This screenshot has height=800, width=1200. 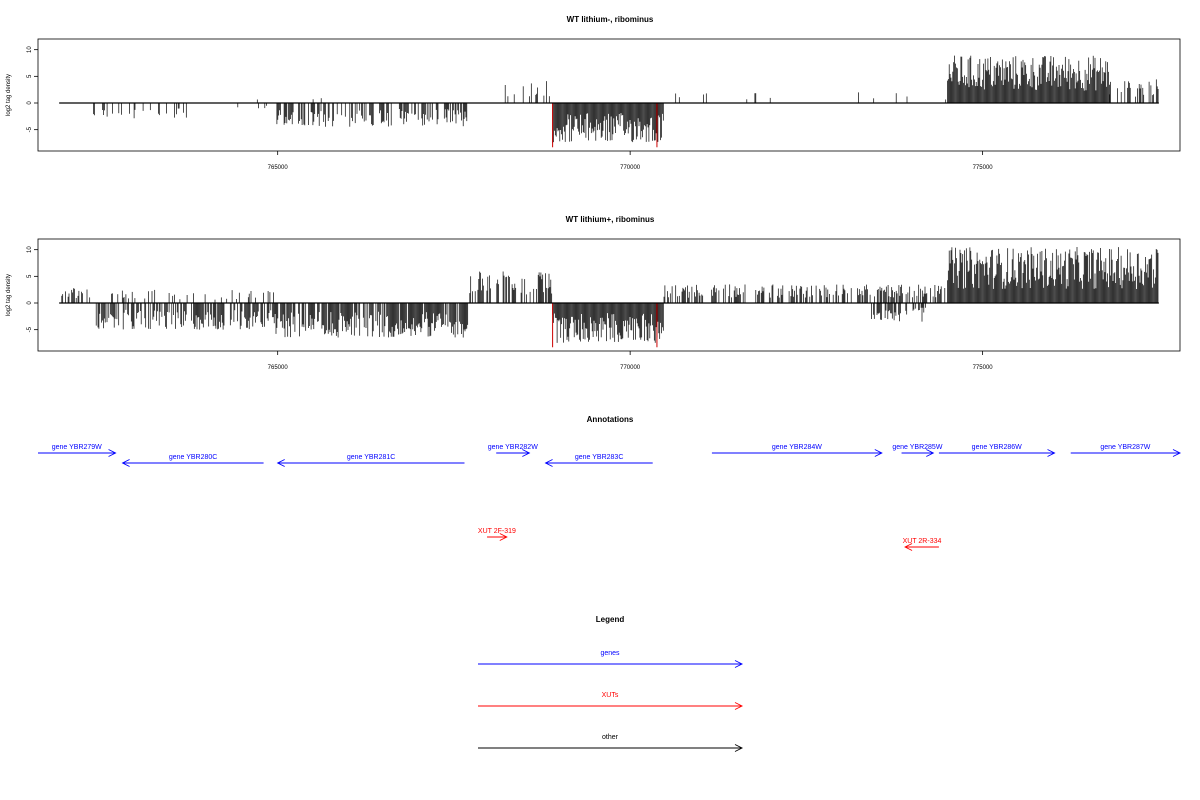 I want to click on legend: Legend genes XUTs other, so click(x=611, y=683).